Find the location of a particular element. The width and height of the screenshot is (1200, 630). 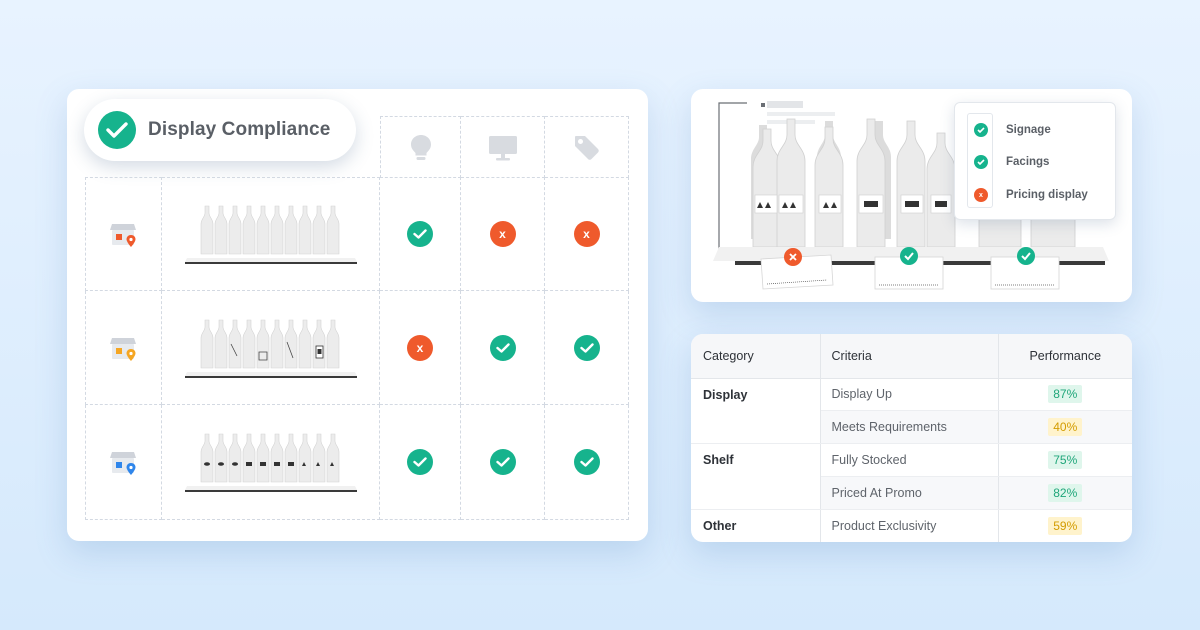

criteria-cell: Display Up is located at coordinates (909, 395).